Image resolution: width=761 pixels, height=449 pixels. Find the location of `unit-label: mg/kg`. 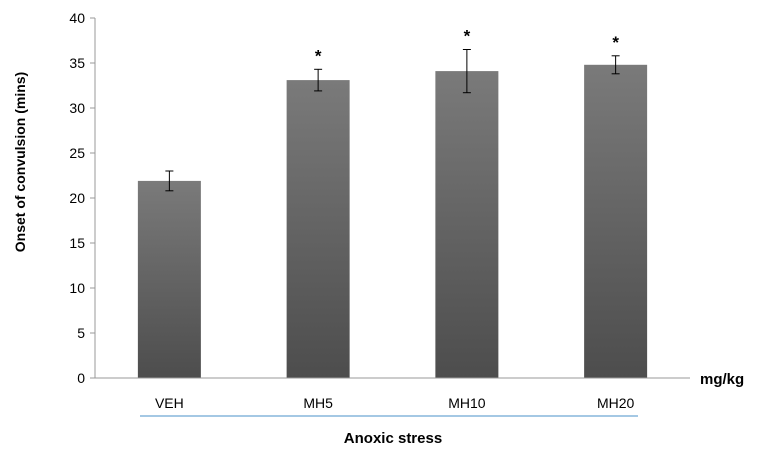

unit-label: mg/kg is located at coordinates (722, 379).